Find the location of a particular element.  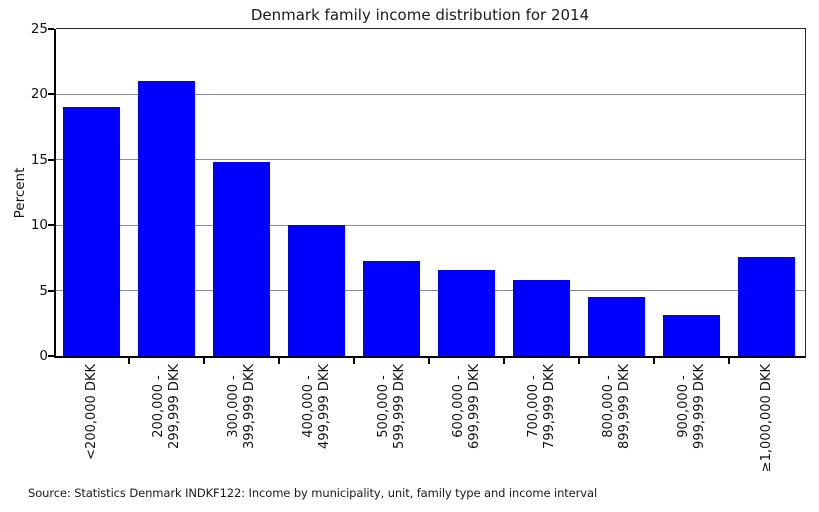

x-tick-label-text-6: 700,000 - 799,999 DKK is located at coordinates (541, 406).